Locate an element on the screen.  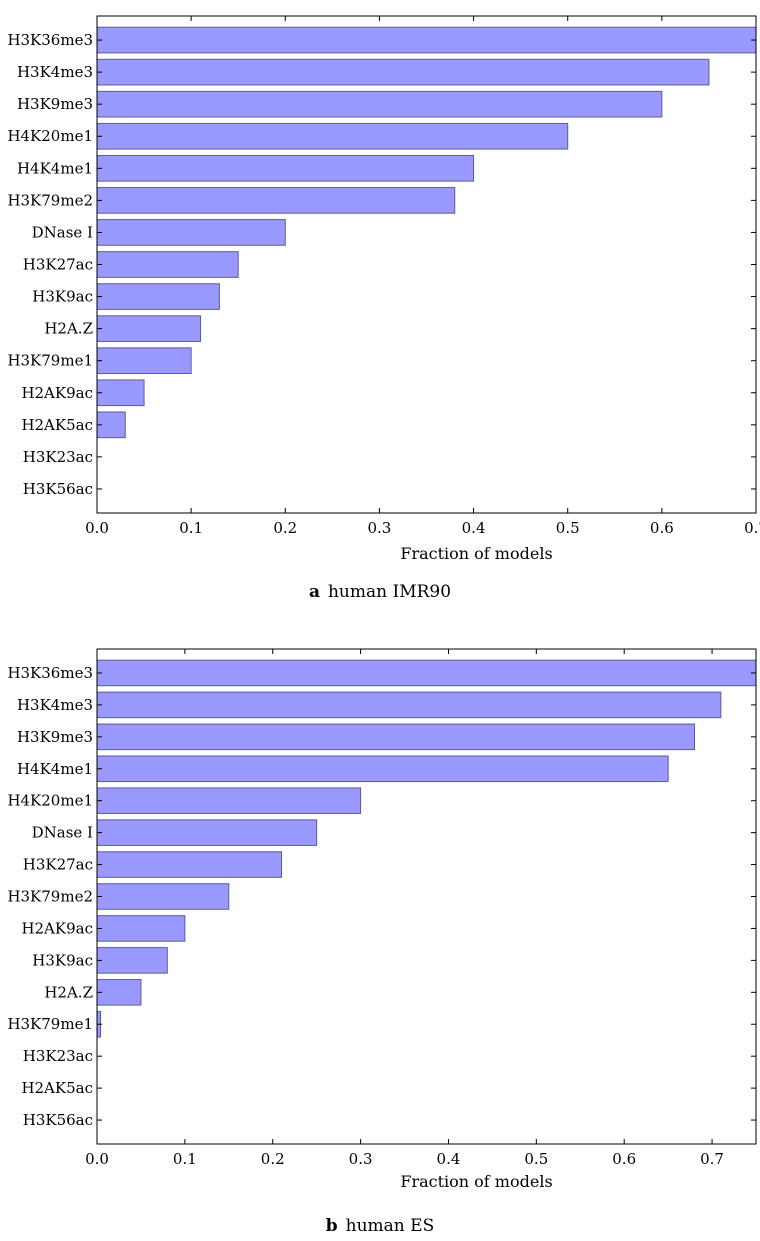
xtick-label-b-6: 0.6 is located at coordinates (624, 1159).